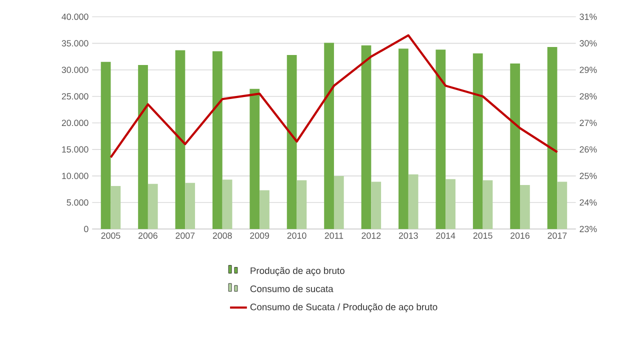 The image size is (639, 345). What do you see at coordinates (344, 307) in the screenshot?
I see `legend-label: Consumo de Sucata / Produção de aço bruto` at bounding box center [344, 307].